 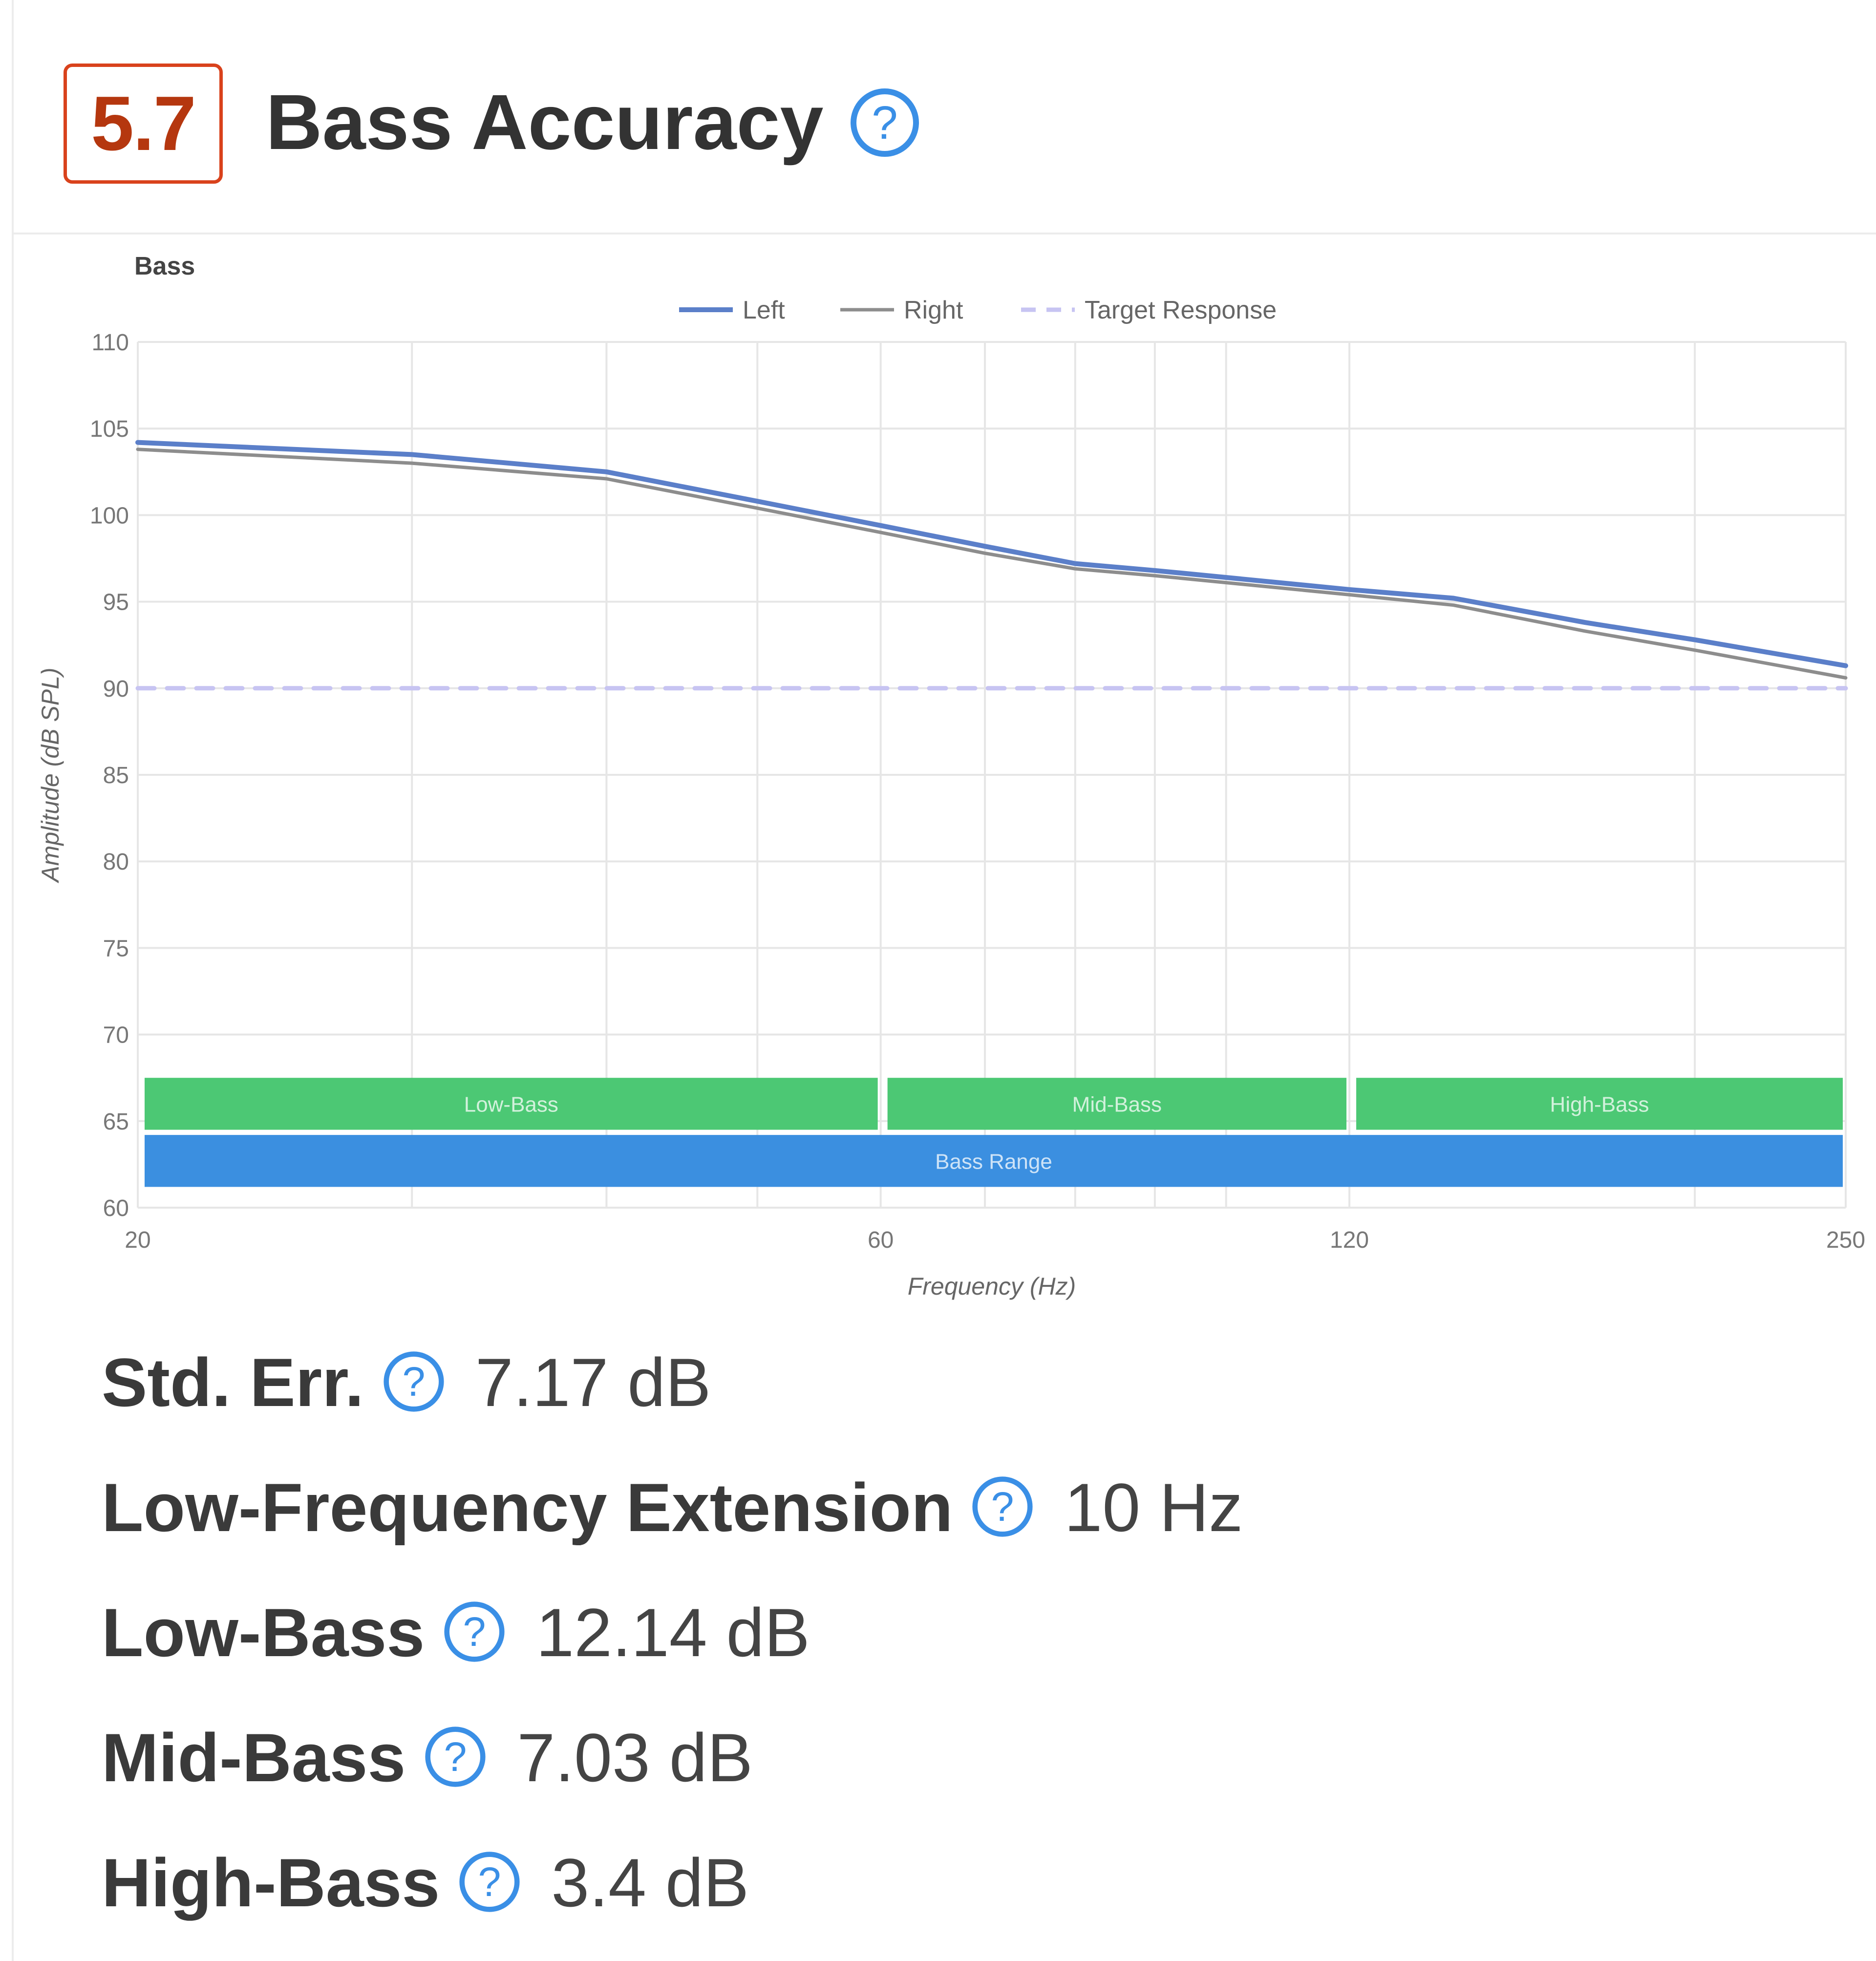 What do you see at coordinates (992, 1287) in the screenshot?
I see `x-axis-label: Frequency (Hz)` at bounding box center [992, 1287].